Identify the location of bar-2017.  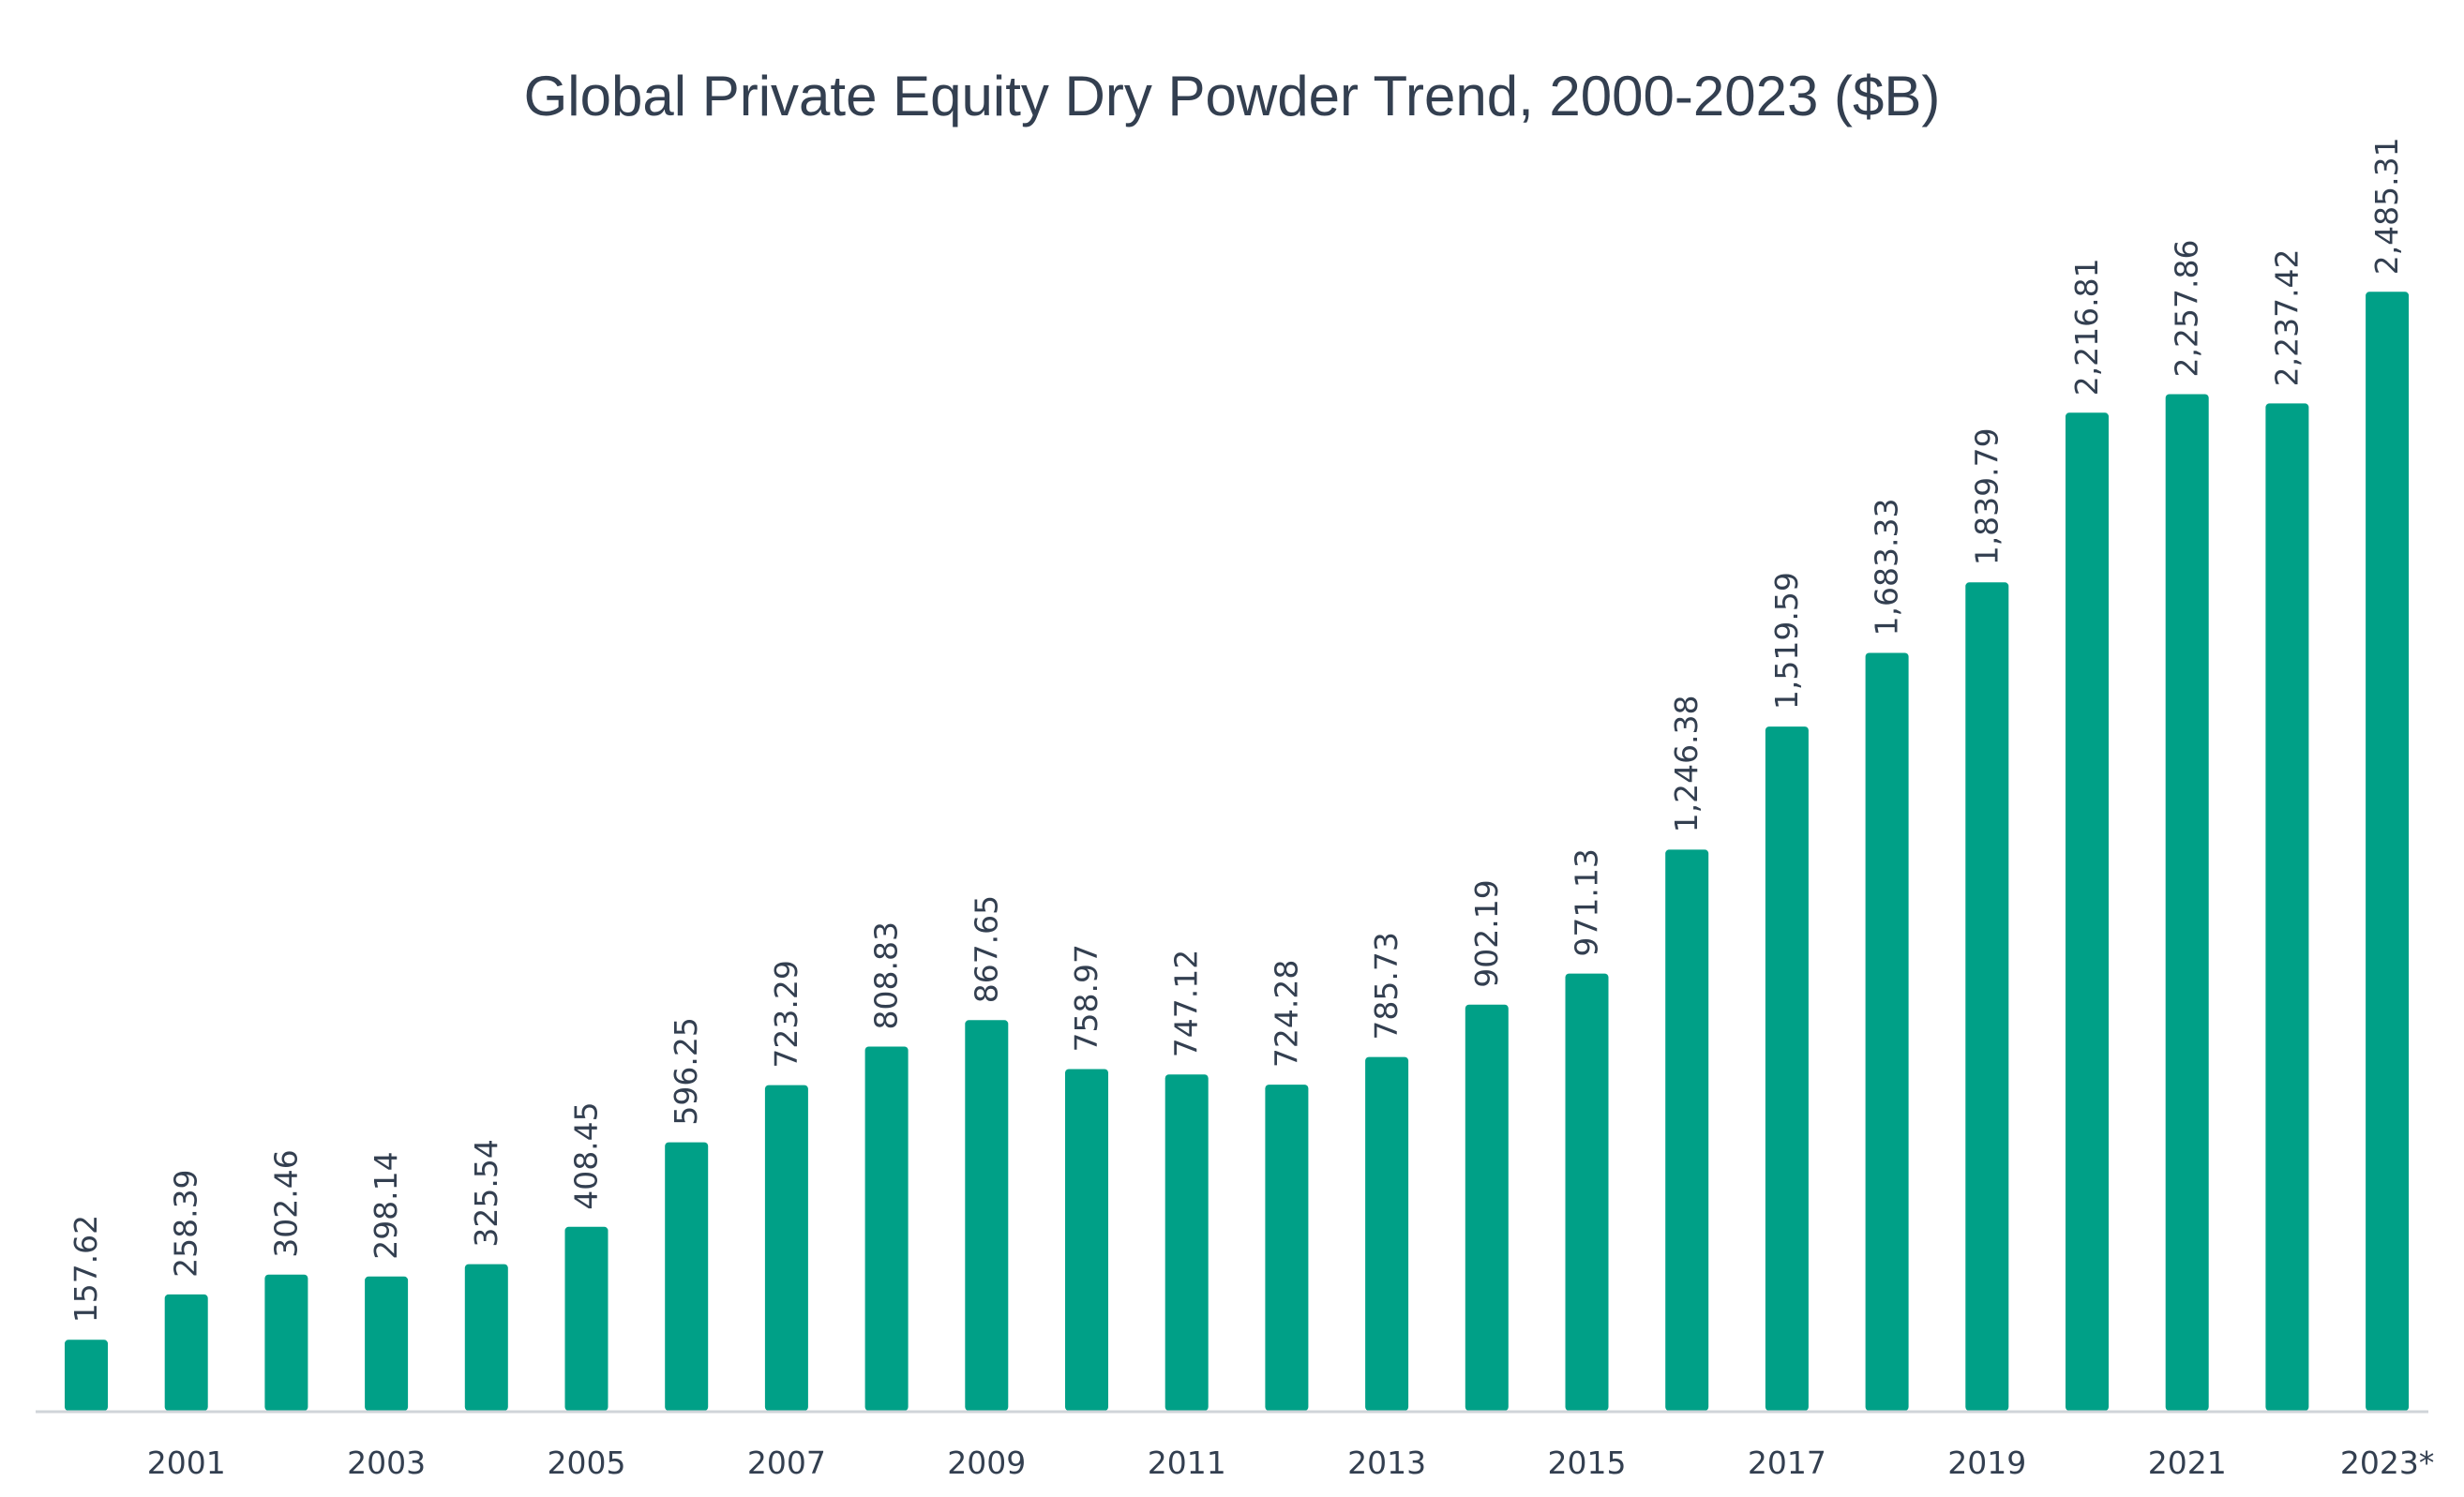
(1787, 1068).